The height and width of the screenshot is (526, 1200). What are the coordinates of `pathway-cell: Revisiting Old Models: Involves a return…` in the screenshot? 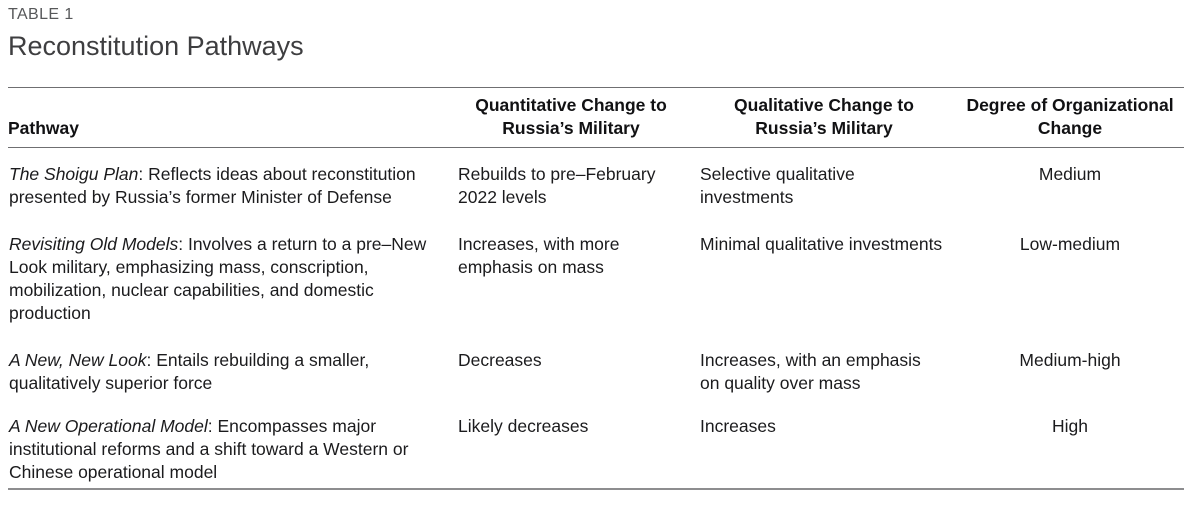 It's located at (229, 276).